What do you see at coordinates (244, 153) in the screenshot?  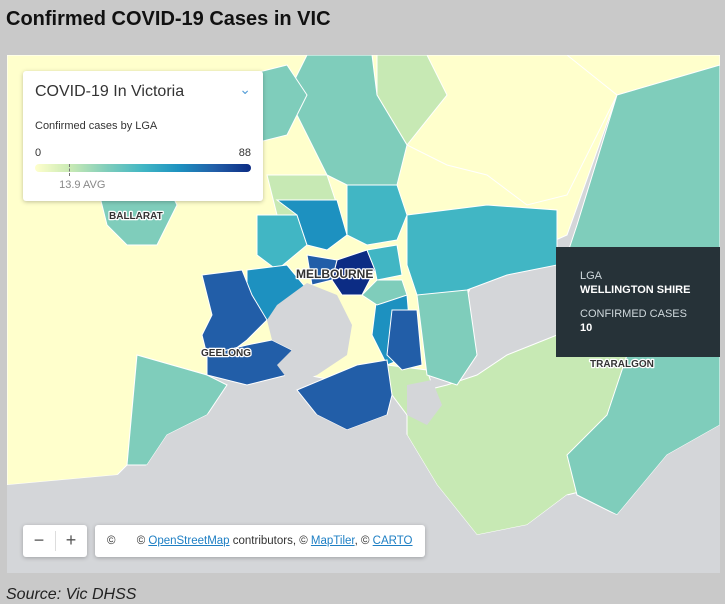 I see `legend-max-value: 88` at bounding box center [244, 153].